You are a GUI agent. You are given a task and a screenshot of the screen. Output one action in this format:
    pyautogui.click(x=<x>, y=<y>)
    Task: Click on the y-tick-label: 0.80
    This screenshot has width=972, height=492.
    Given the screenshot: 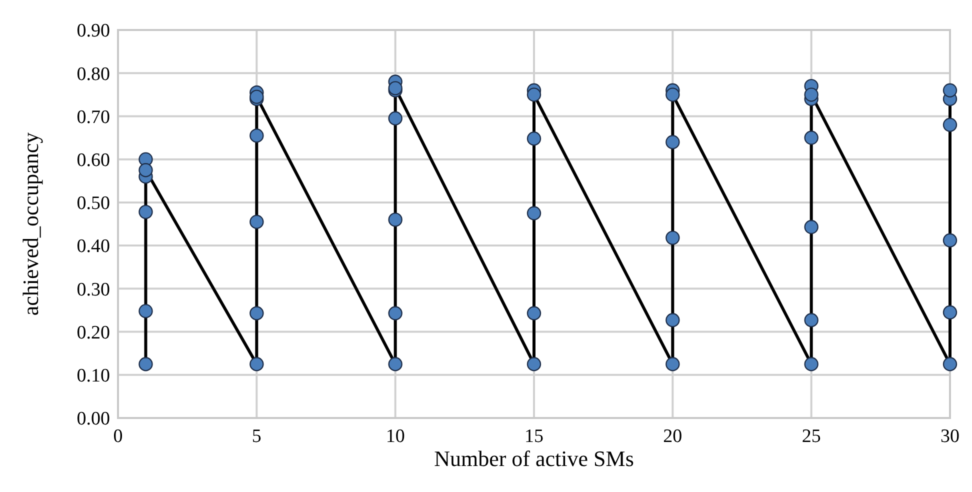 What is the action you would take?
    pyautogui.click(x=93, y=74)
    